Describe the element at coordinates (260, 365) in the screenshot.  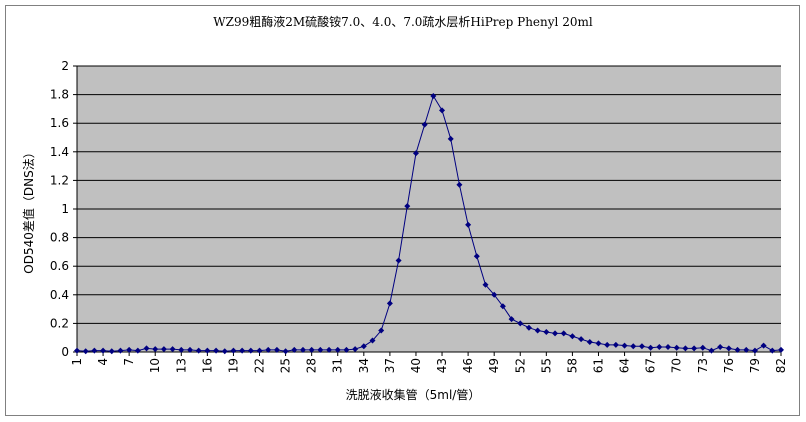
I see `x-tick-label: 22` at that location.